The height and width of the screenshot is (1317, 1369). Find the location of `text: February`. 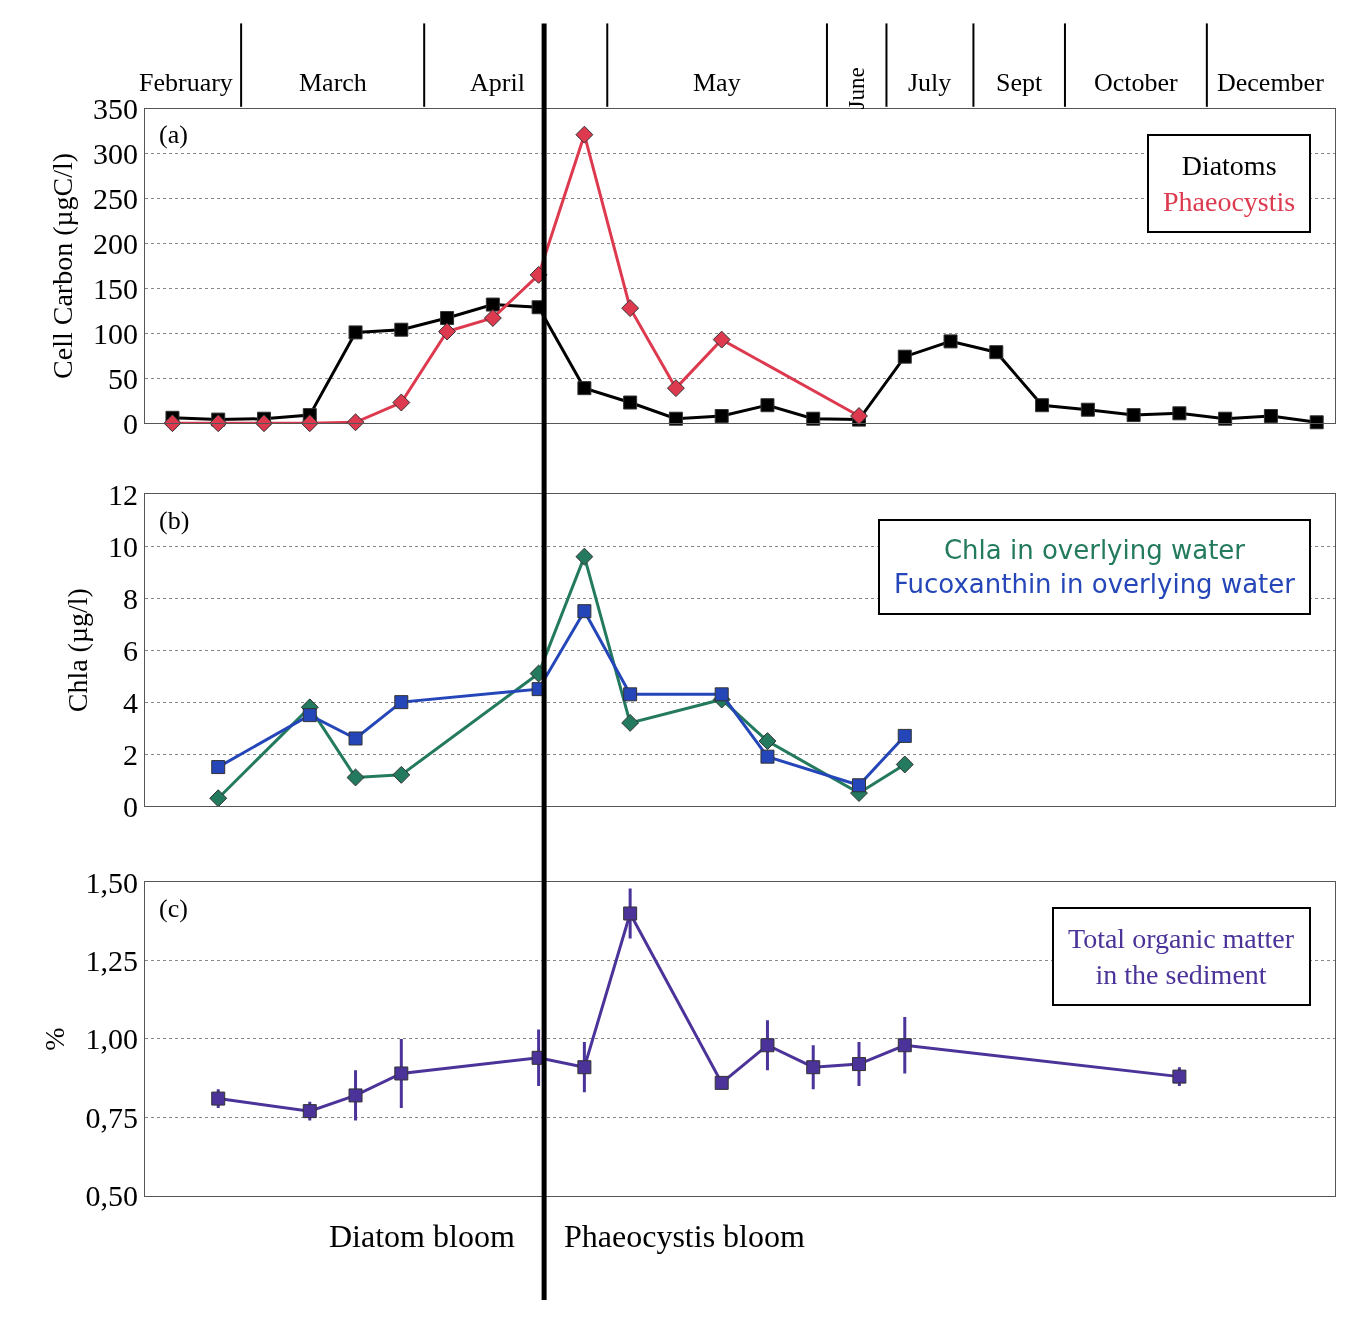

text: February is located at coordinates (186, 82).